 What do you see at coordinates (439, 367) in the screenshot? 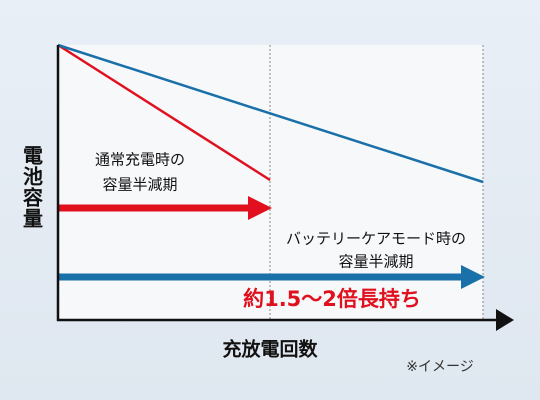
I see `note: ※イメージ` at bounding box center [439, 367].